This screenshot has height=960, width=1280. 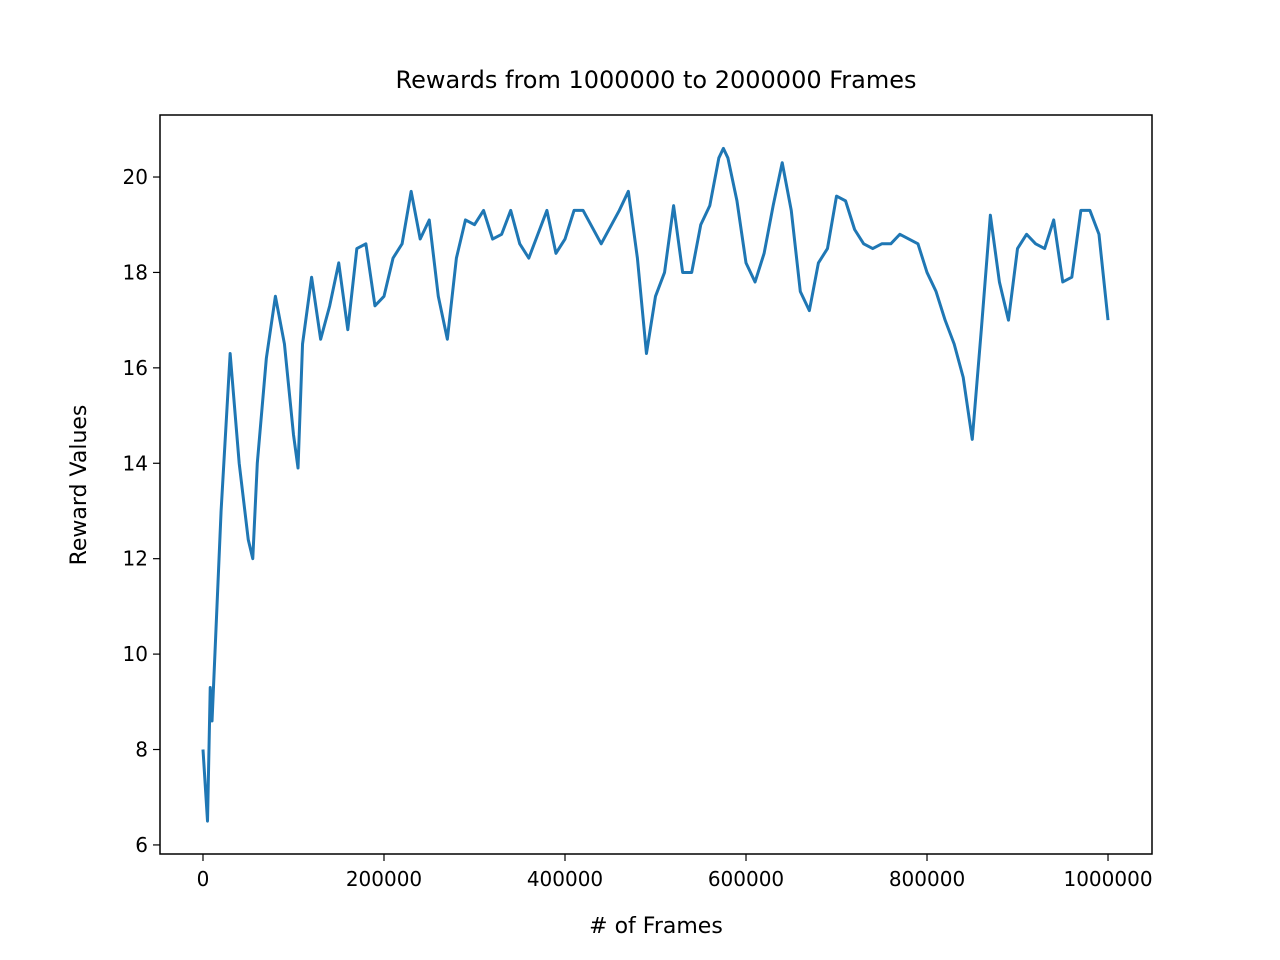 I want to click on x-axis-label: # of Frames, so click(x=656, y=926).